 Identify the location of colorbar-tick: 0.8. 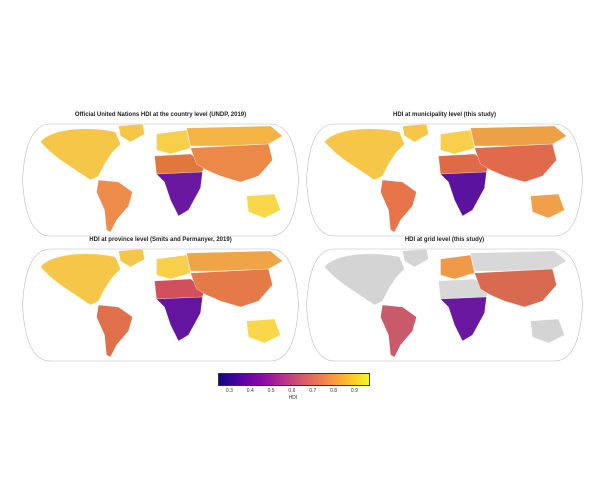
(334, 391).